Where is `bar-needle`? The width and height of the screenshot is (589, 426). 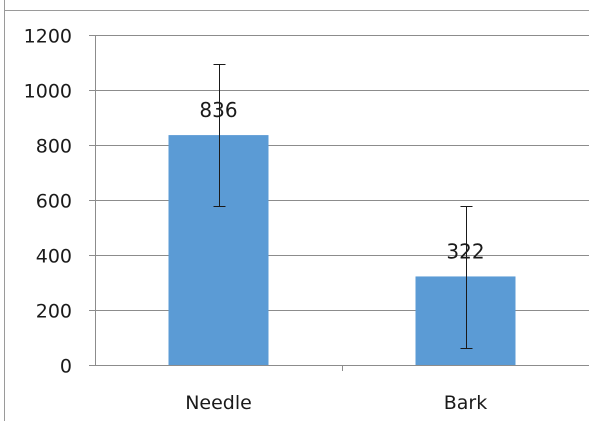 bar-needle is located at coordinates (218, 250).